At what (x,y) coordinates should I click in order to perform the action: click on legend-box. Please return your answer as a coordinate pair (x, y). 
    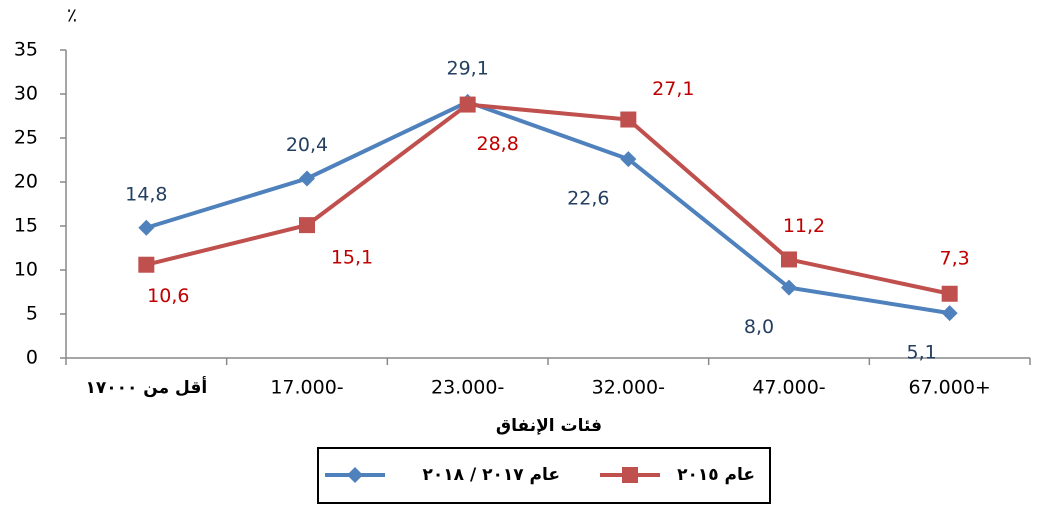
    Looking at the image, I should click on (544, 475).